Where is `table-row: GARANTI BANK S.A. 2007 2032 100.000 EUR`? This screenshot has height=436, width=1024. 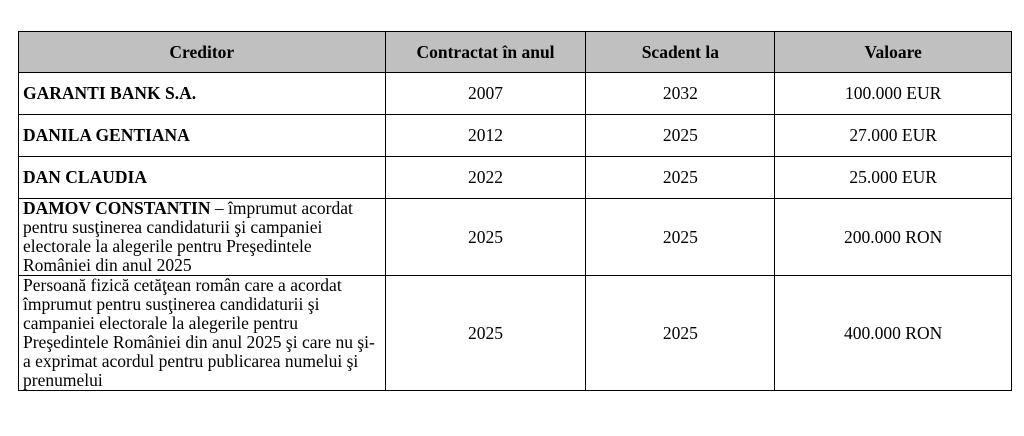
table-row: GARANTI BANK S.A. 2007 2032 100.000 EUR is located at coordinates (515, 93).